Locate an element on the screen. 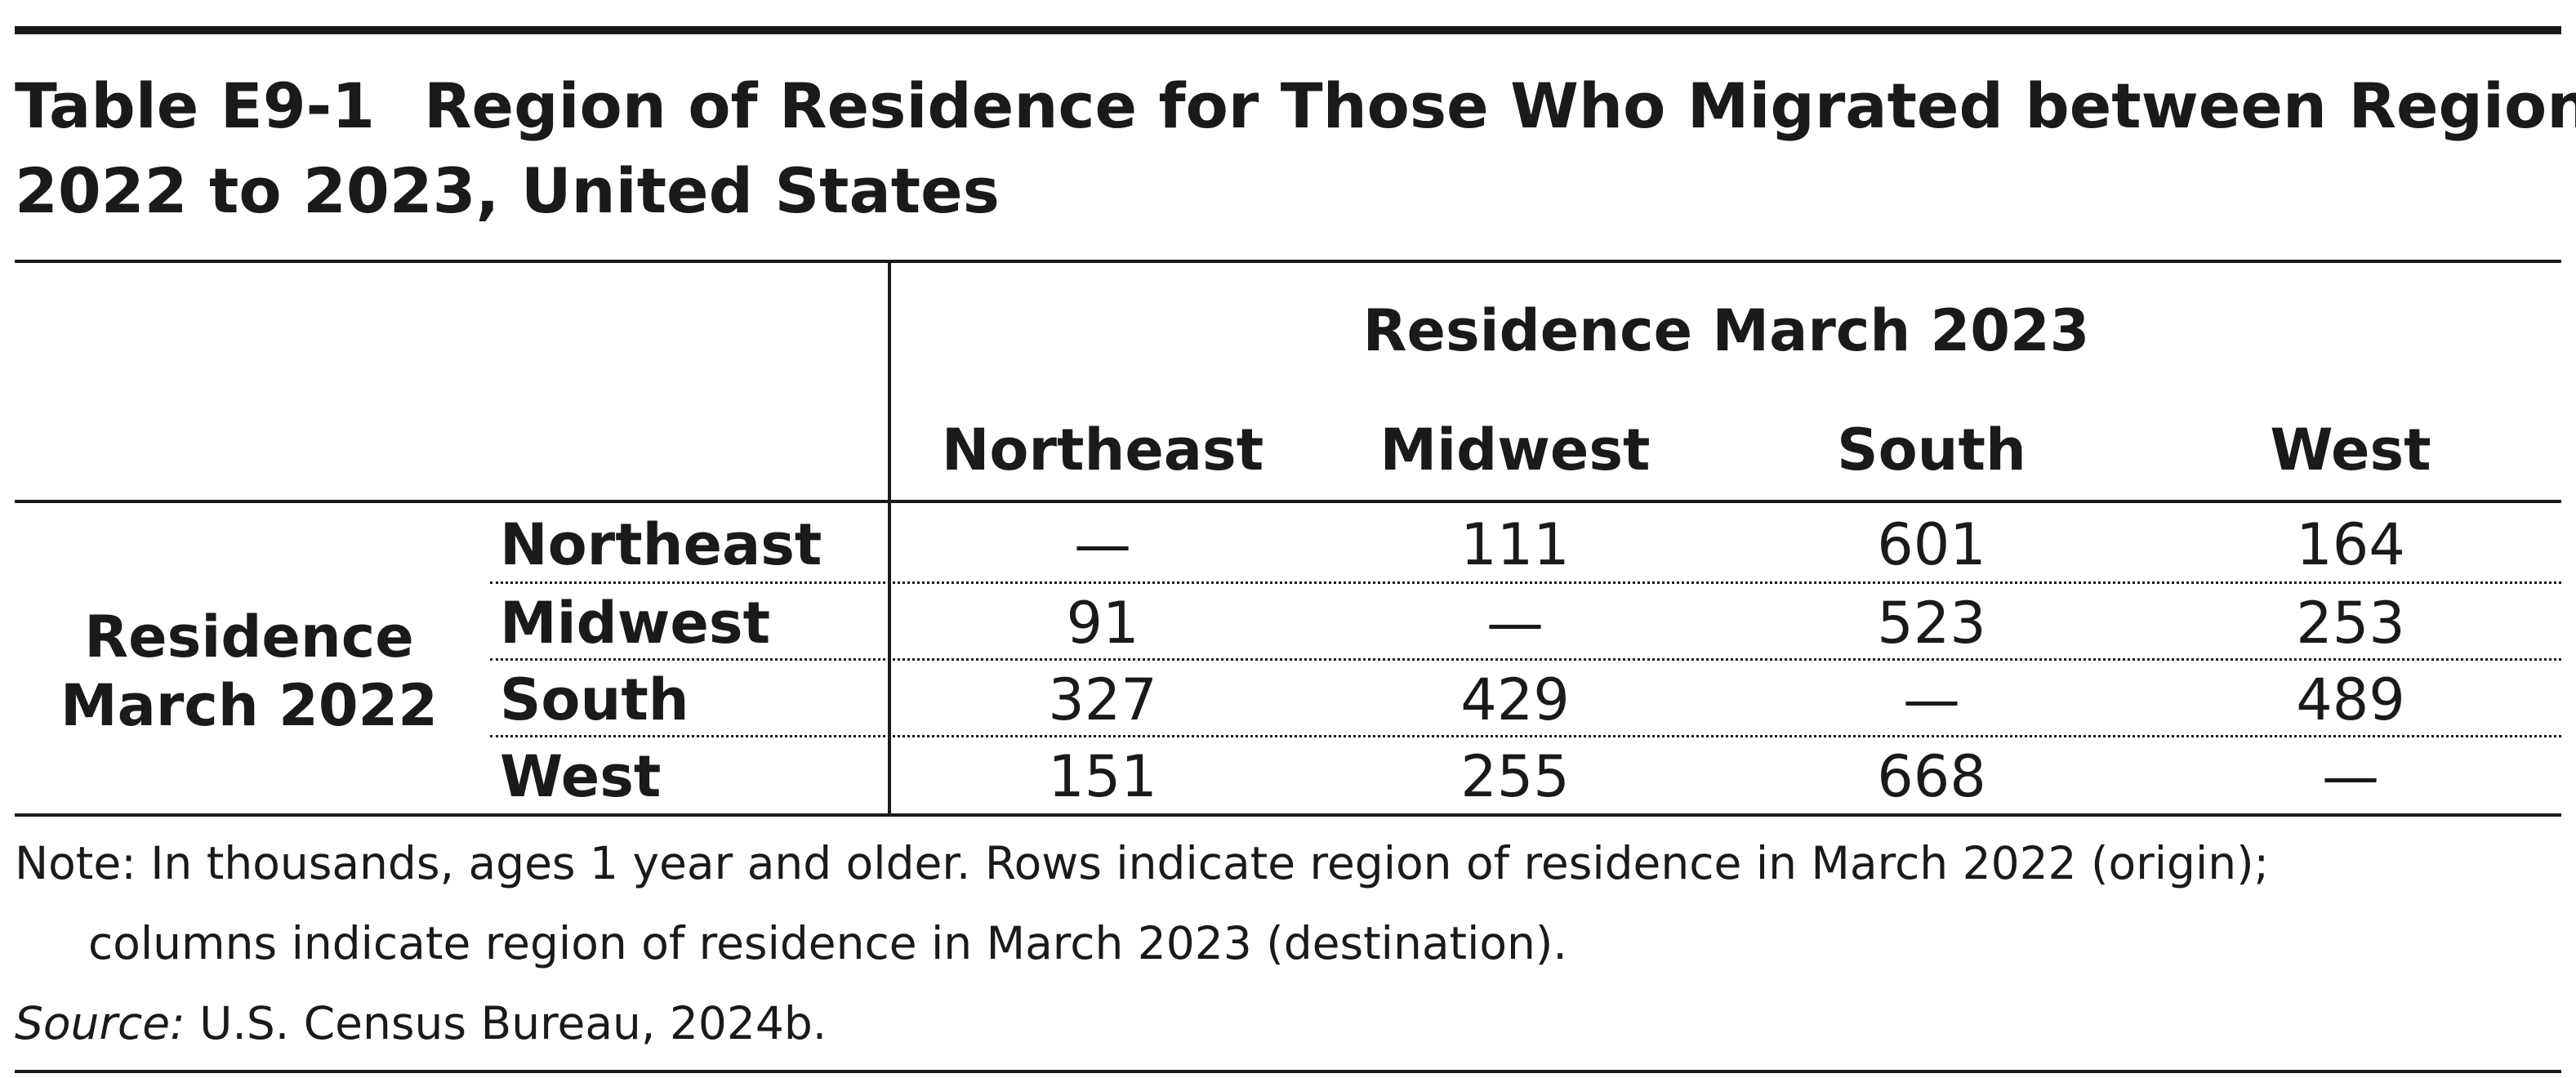  row-label-west: West is located at coordinates (581, 776).